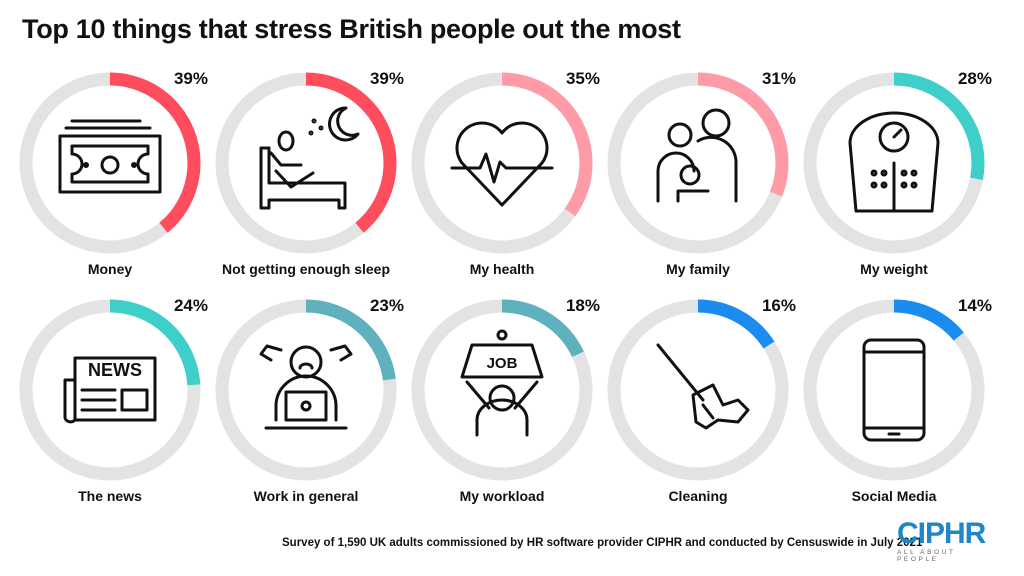 This screenshot has height=576, width=1024. I want to click on donut-percent-label: 18%, so click(583, 305).